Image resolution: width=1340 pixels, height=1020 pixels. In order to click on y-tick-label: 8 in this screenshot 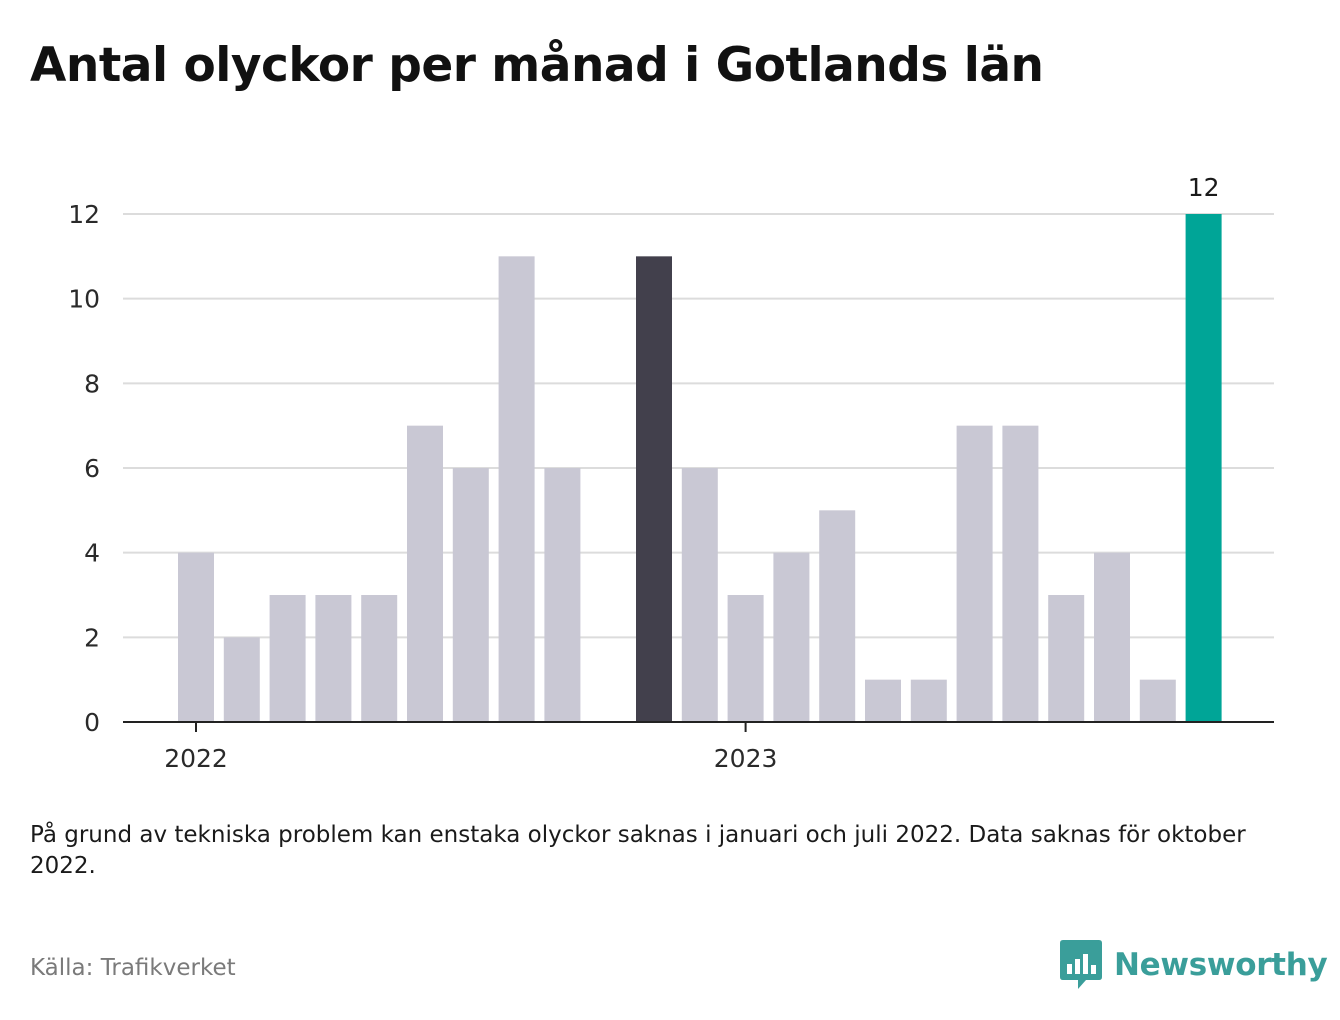, I will do `click(92, 383)`.